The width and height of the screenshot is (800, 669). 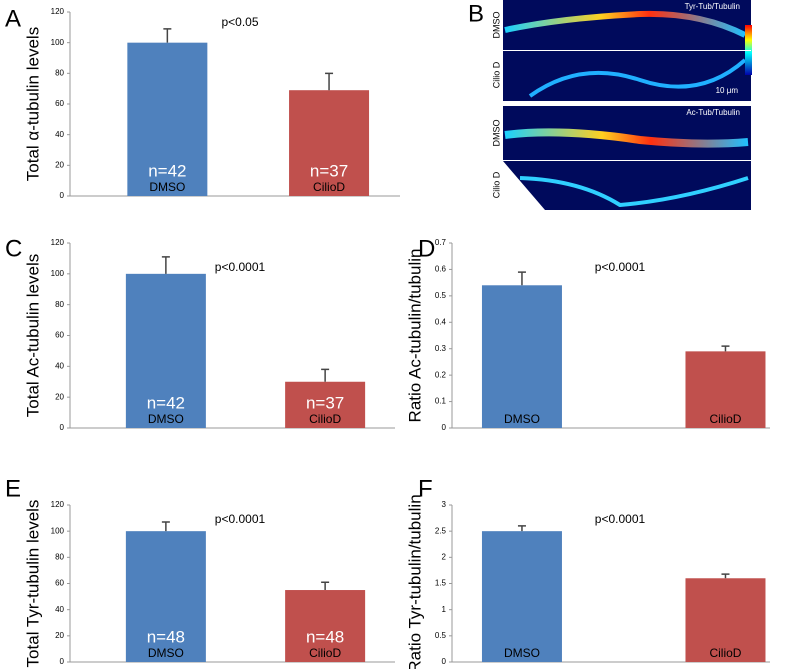 I want to click on image-title: Ac-Tub/Tubulin, so click(x=713, y=112).